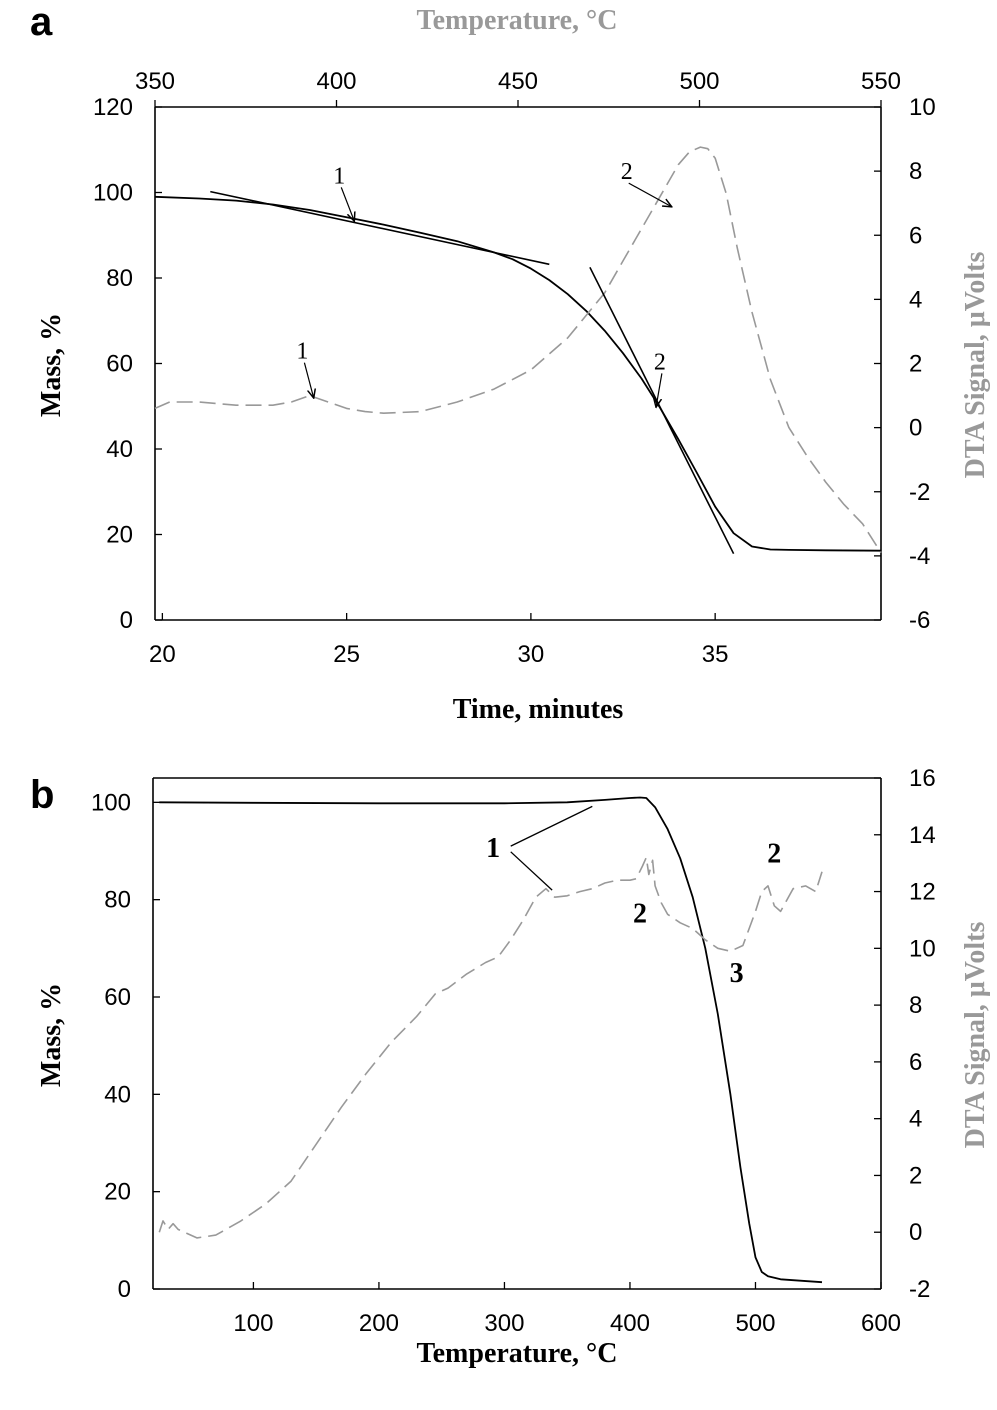  Describe the element at coordinates (517, 20) in the screenshot. I see `top-axis-title: Temperature, °C` at that location.